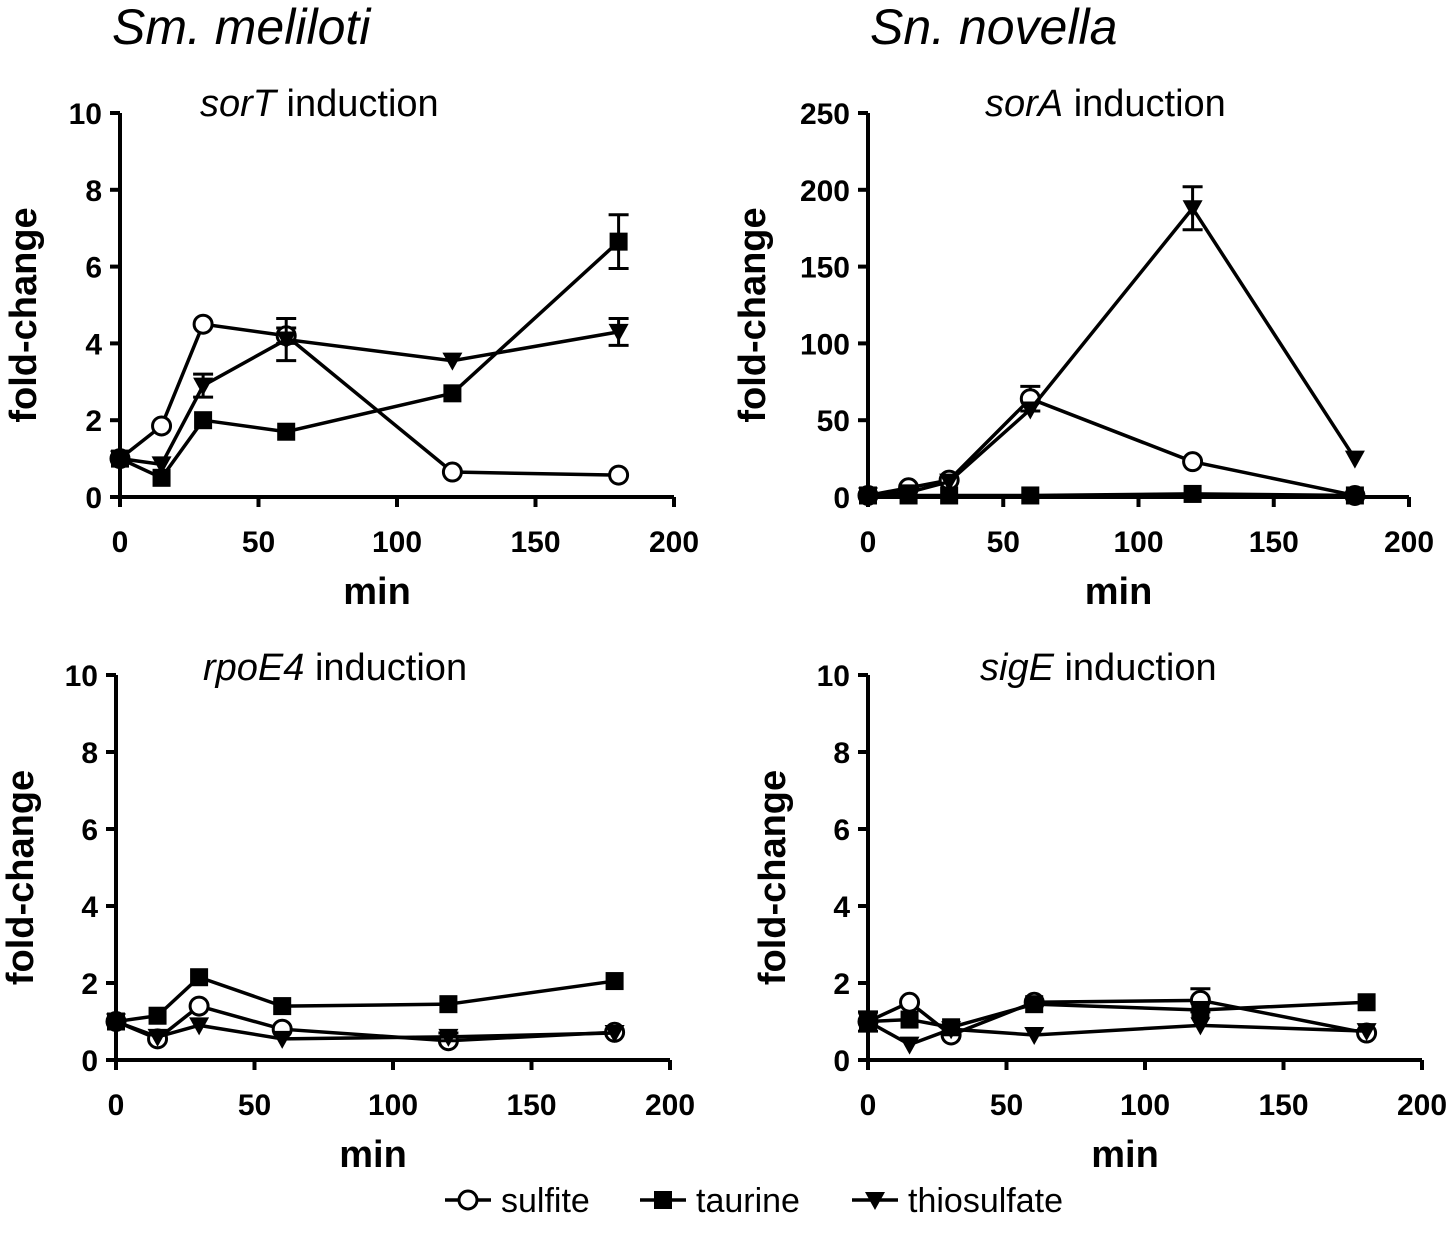  Describe the element at coordinates (468, 1200) in the screenshot. I see `legend-marker-sulfite` at that location.